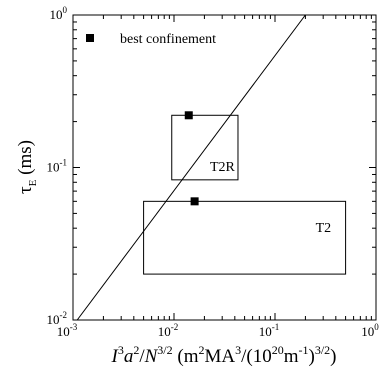 The height and width of the screenshot is (388, 389). I want to click on region-t2, so click(245, 237).